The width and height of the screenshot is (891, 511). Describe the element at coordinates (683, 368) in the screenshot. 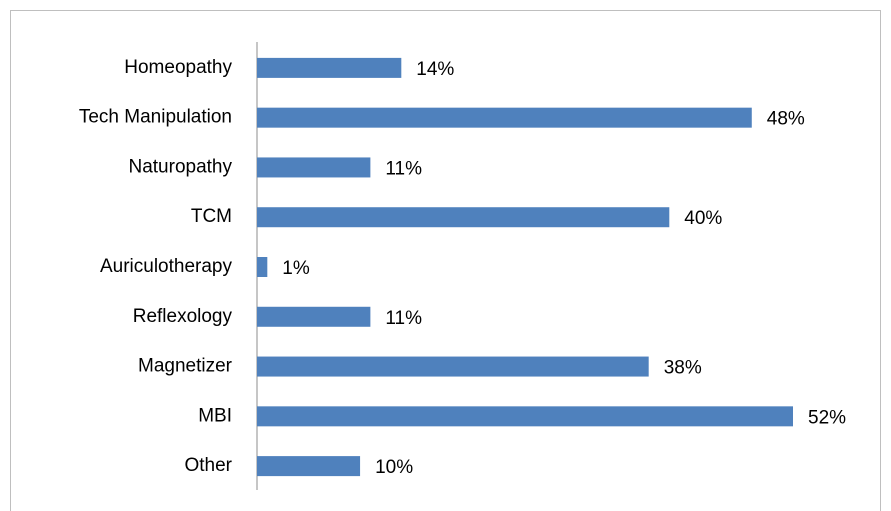

I see `value-label: 38%` at that location.